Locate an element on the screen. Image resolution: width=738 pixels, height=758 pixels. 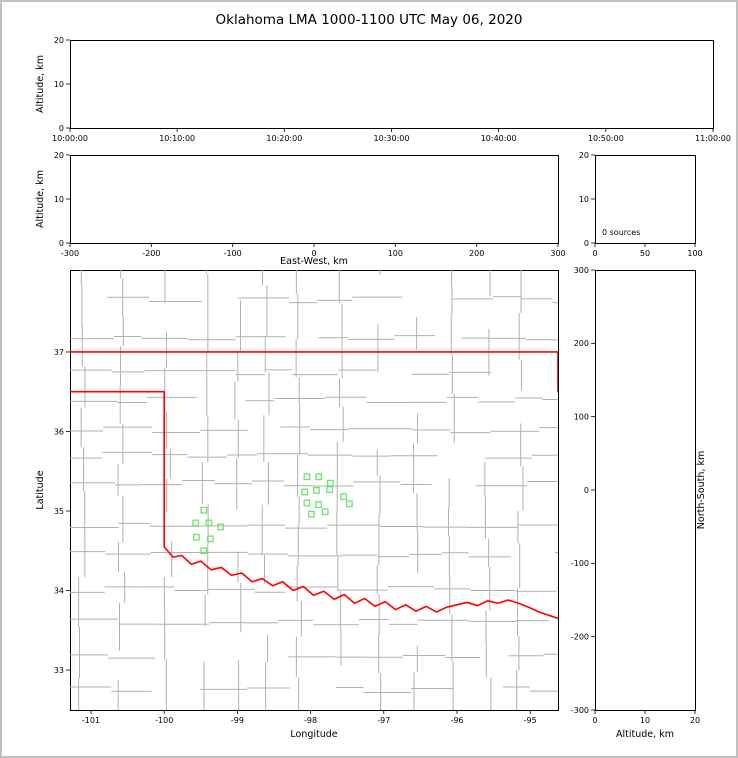
x-tick-label: -200 is located at coordinates (151, 253).